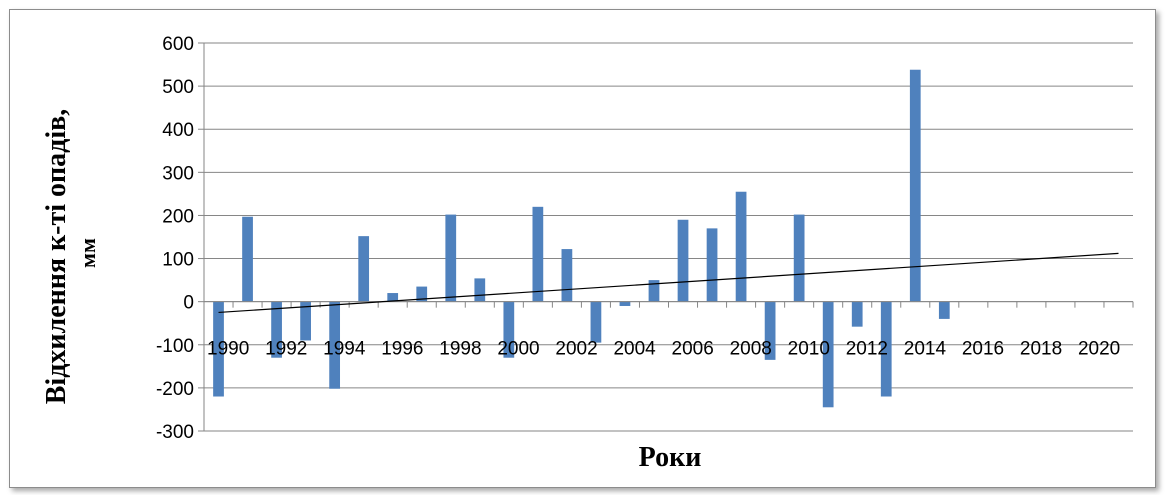  Describe the element at coordinates (670, 457) in the screenshot. I see `x-axis-title: Роки` at that location.